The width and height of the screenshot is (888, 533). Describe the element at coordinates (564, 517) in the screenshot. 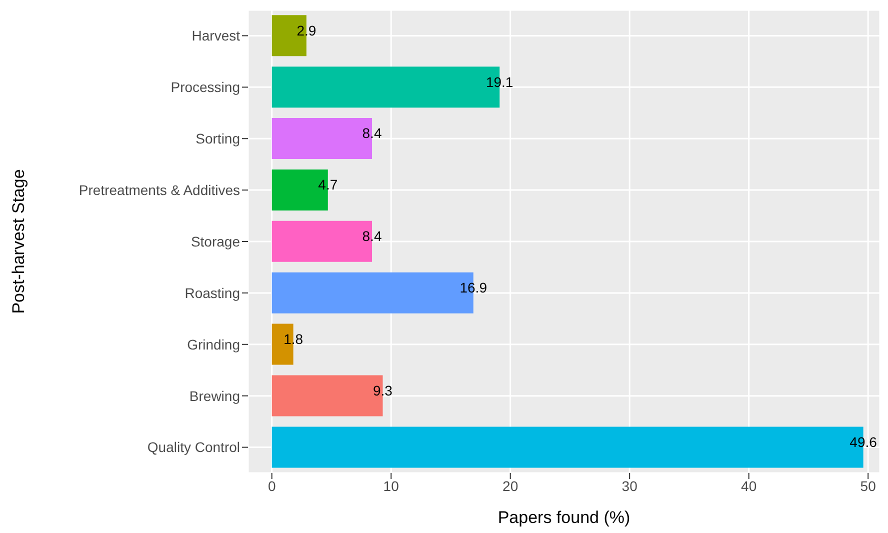

I see `x-axis-title: Papers found (%)` at that location.